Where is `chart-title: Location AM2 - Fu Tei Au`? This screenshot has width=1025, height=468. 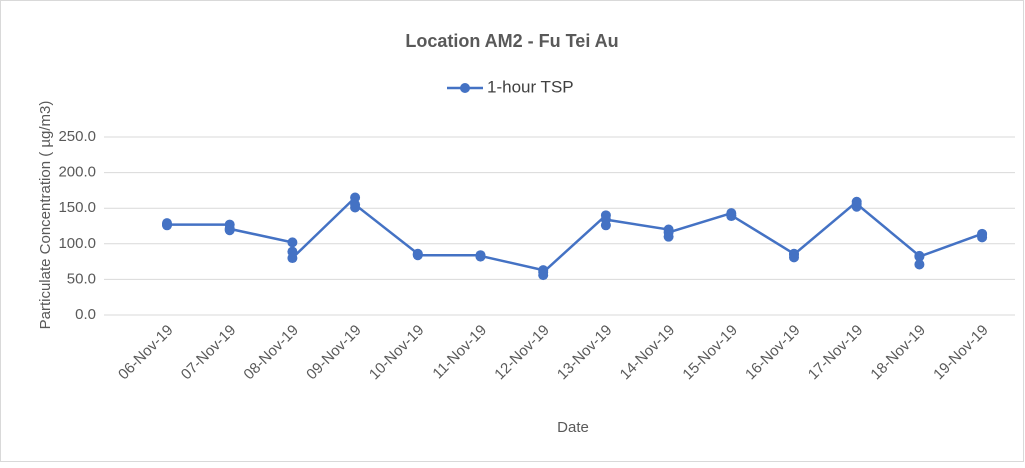
chart-title: Location AM2 - Fu Tei Au is located at coordinates (511, 41).